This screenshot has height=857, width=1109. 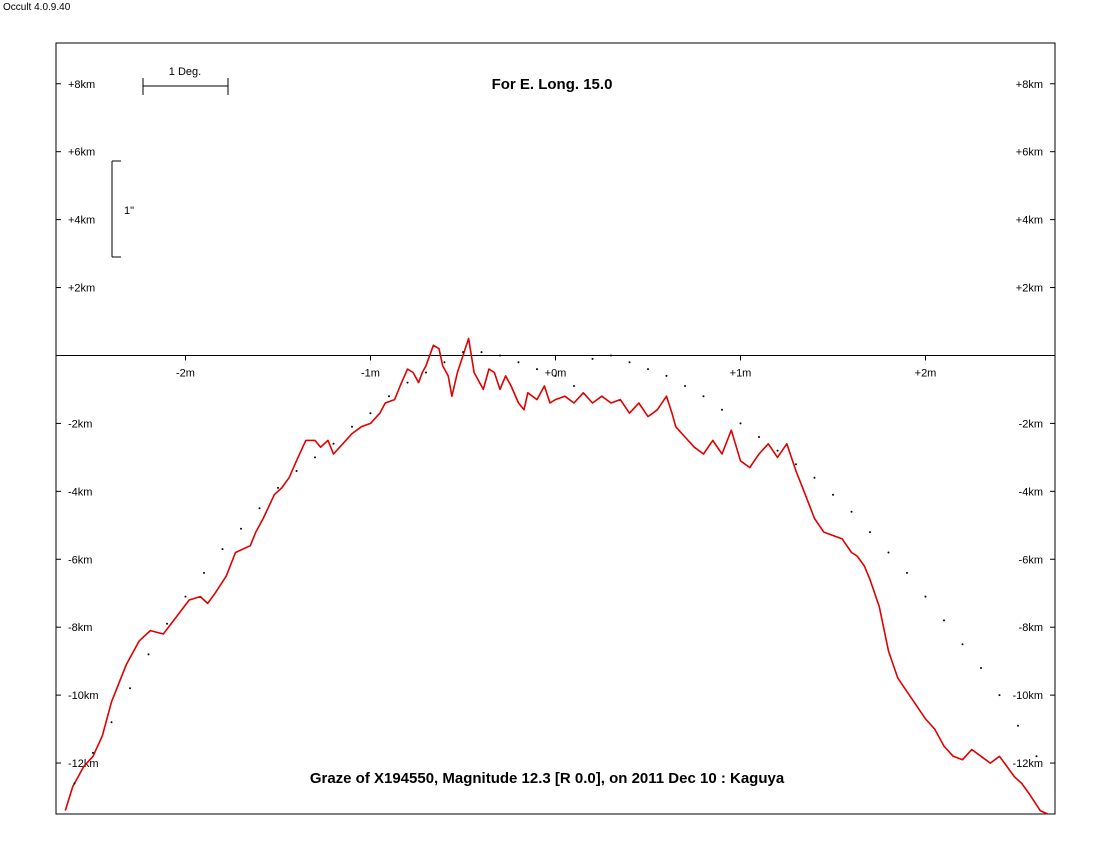 What do you see at coordinates (129, 211) in the screenshot?
I see `scale-bar-vertical-label: 1"` at bounding box center [129, 211].